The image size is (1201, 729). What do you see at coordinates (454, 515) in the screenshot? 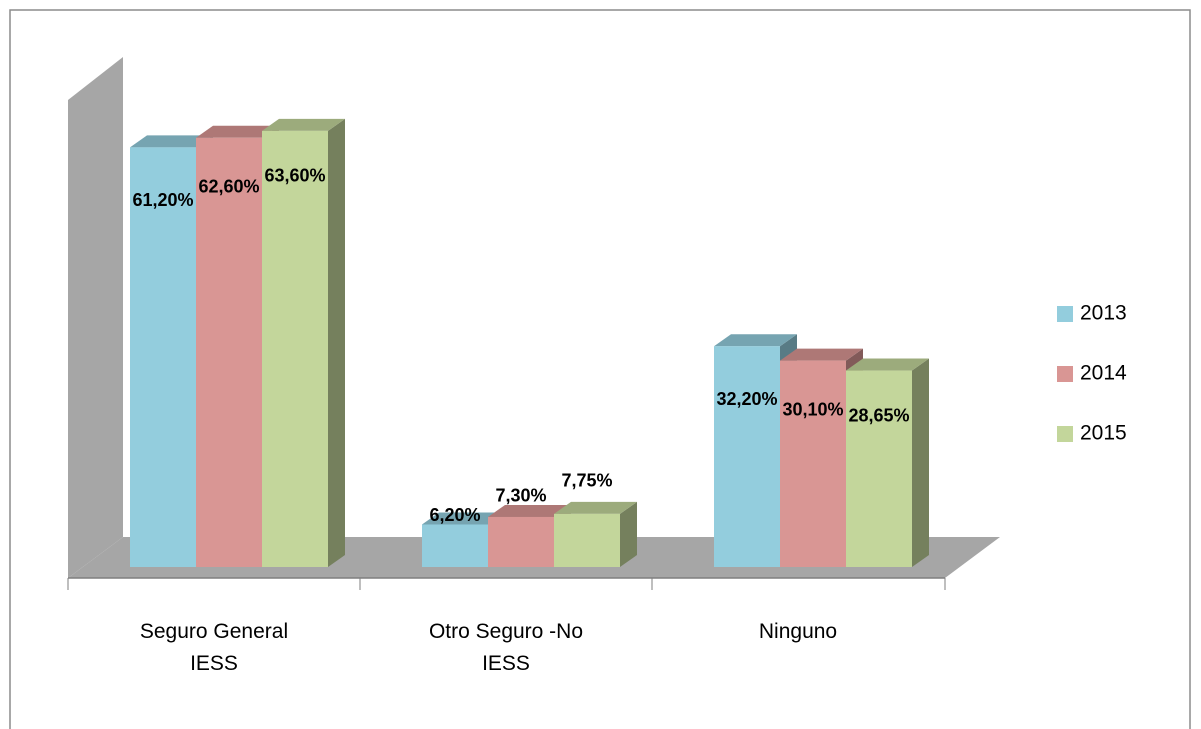
I see `data-label: 6,20%` at bounding box center [454, 515].